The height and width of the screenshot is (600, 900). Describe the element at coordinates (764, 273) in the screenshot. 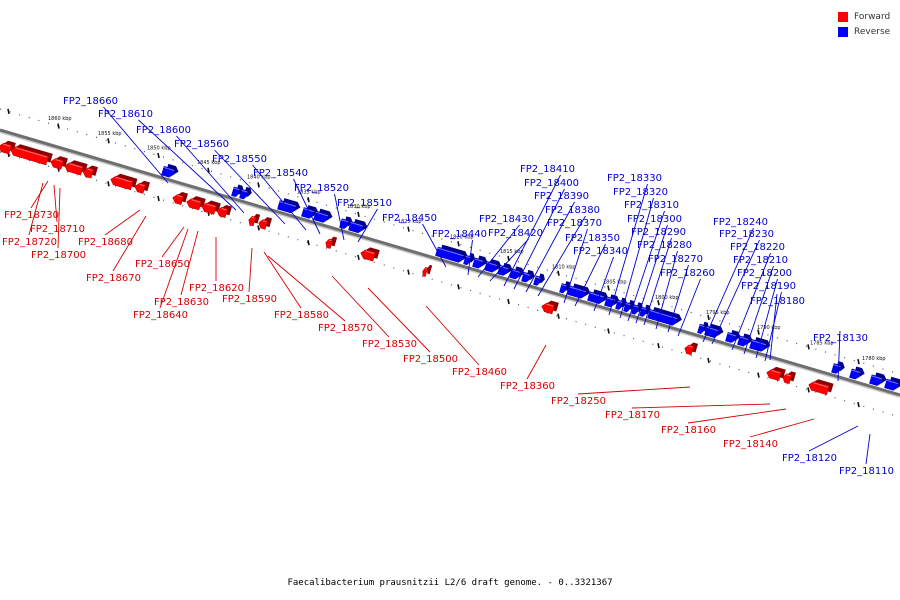

I see `reverse-gene-label: FP2_18200` at that location.